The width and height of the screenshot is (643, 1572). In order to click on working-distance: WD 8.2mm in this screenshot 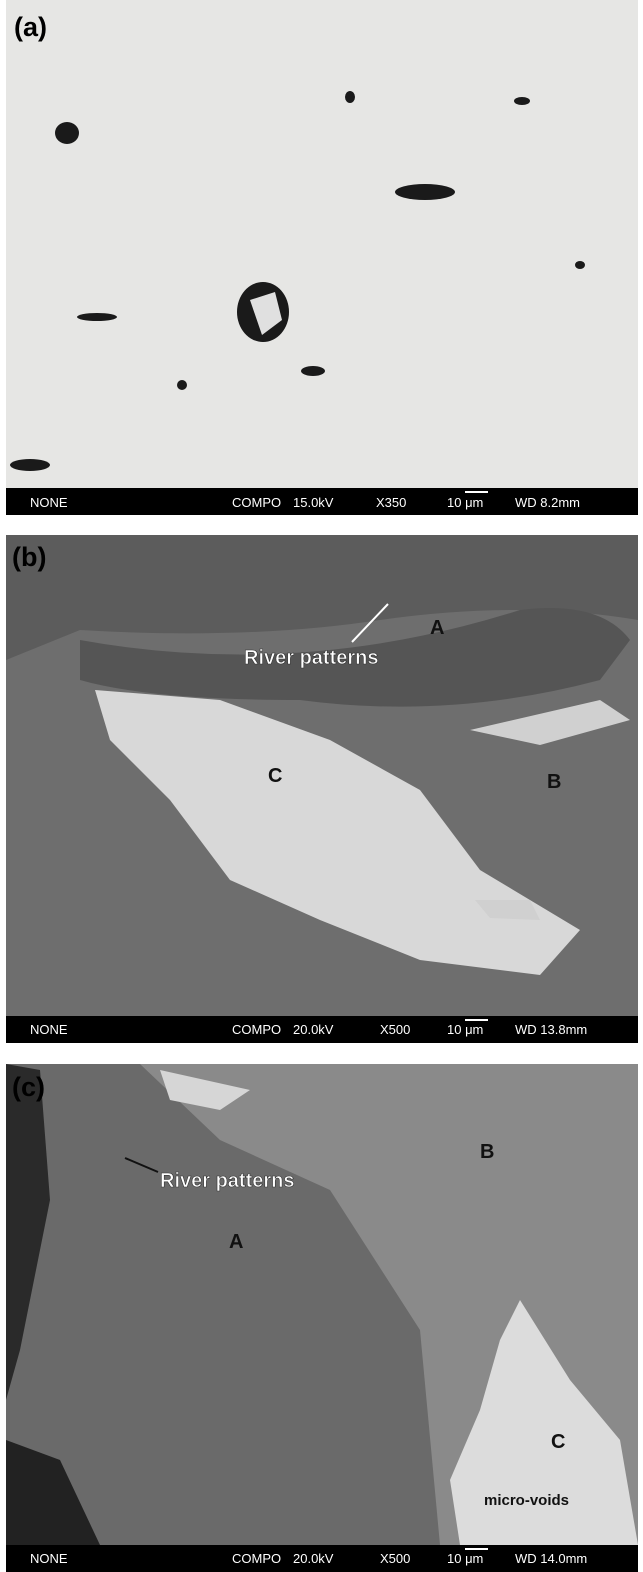, I will do `click(547, 502)`.